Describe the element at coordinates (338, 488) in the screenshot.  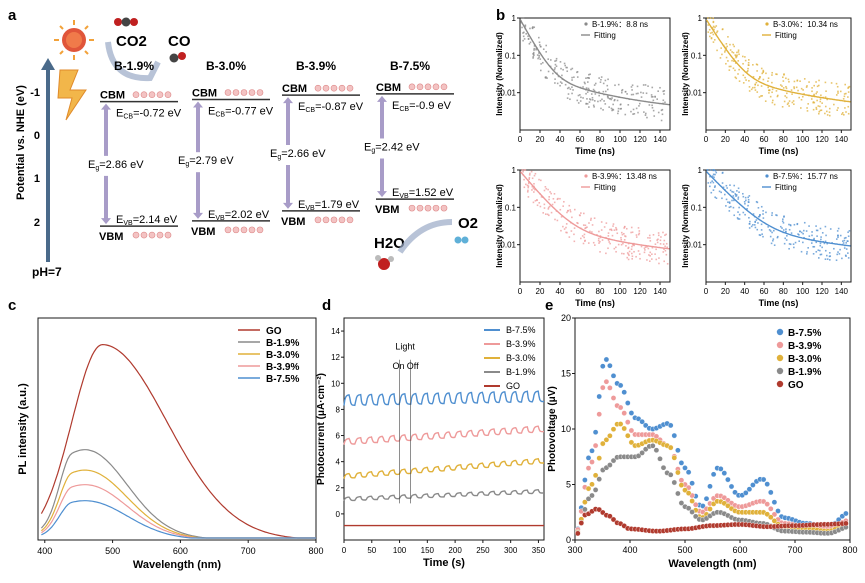
I see `y-tick-label: 2` at that location.